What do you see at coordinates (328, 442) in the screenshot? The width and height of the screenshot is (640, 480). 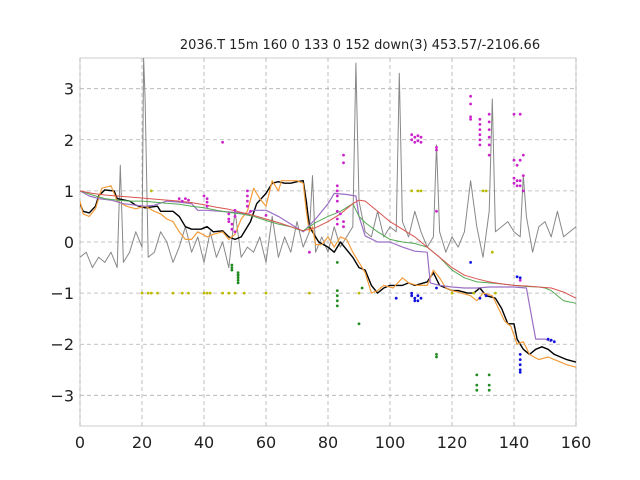 I see `x-tick-label: 80` at bounding box center [328, 442].